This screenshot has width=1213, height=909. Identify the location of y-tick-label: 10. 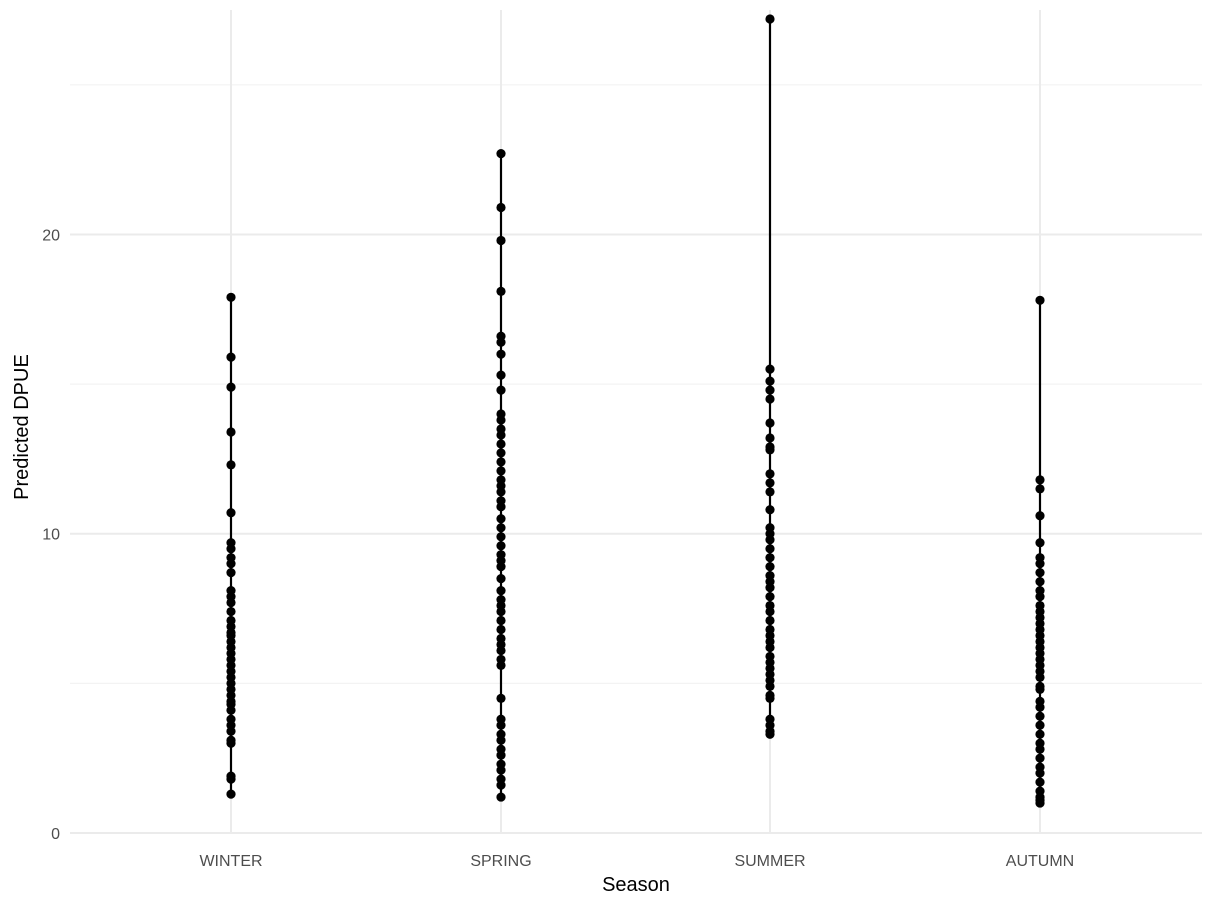
(51, 535).